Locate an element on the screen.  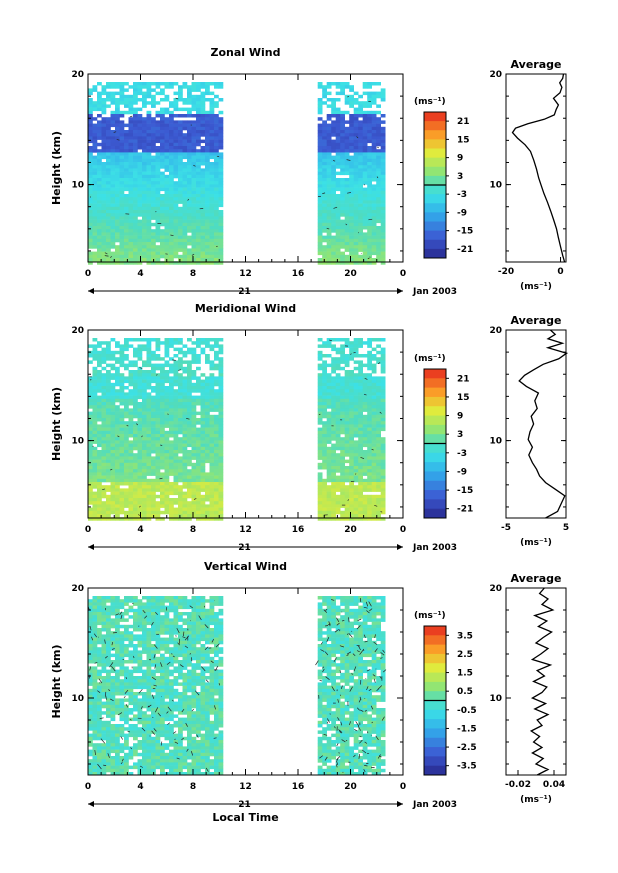
colorbar-swatch is located at coordinates (435, 392).